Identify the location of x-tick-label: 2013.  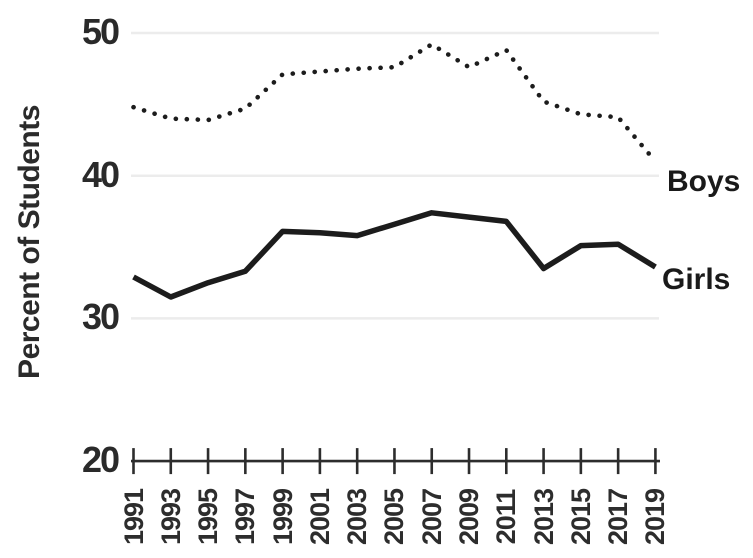
(543, 517).